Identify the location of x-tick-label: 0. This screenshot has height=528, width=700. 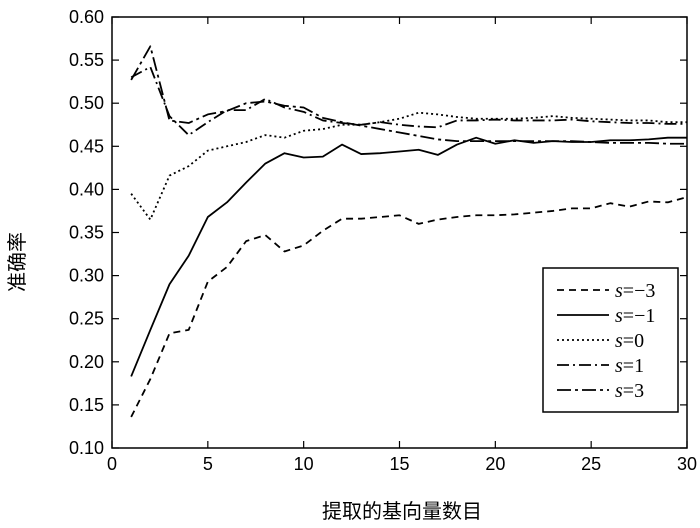
(112, 464).